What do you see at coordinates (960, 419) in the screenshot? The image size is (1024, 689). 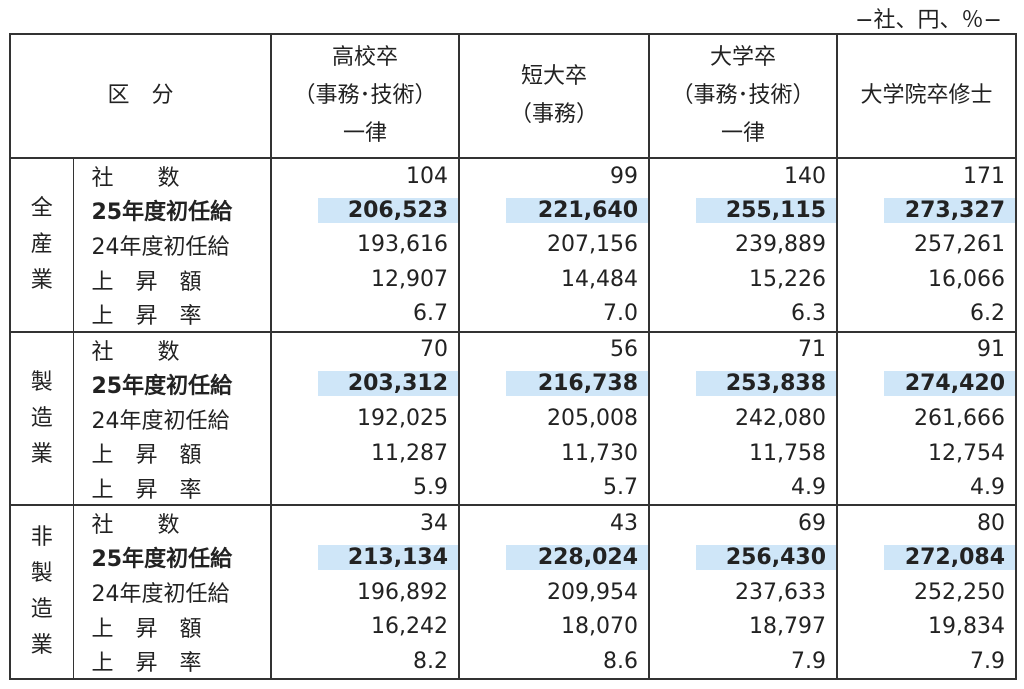 I see `cell-value-text: 261,666` at bounding box center [960, 419].